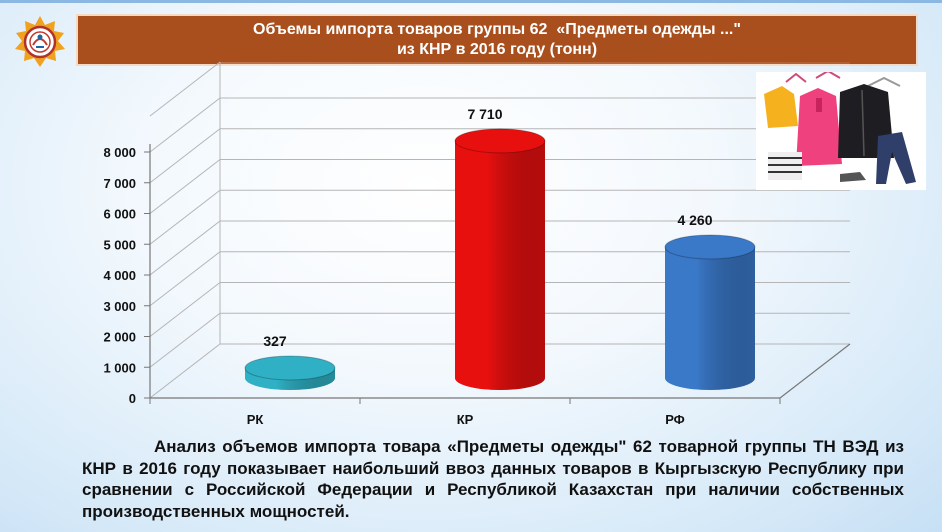 This screenshot has height=532, width=942. Describe the element at coordinates (675, 419) in the screenshot. I see `x-category-label: РФ` at that location.